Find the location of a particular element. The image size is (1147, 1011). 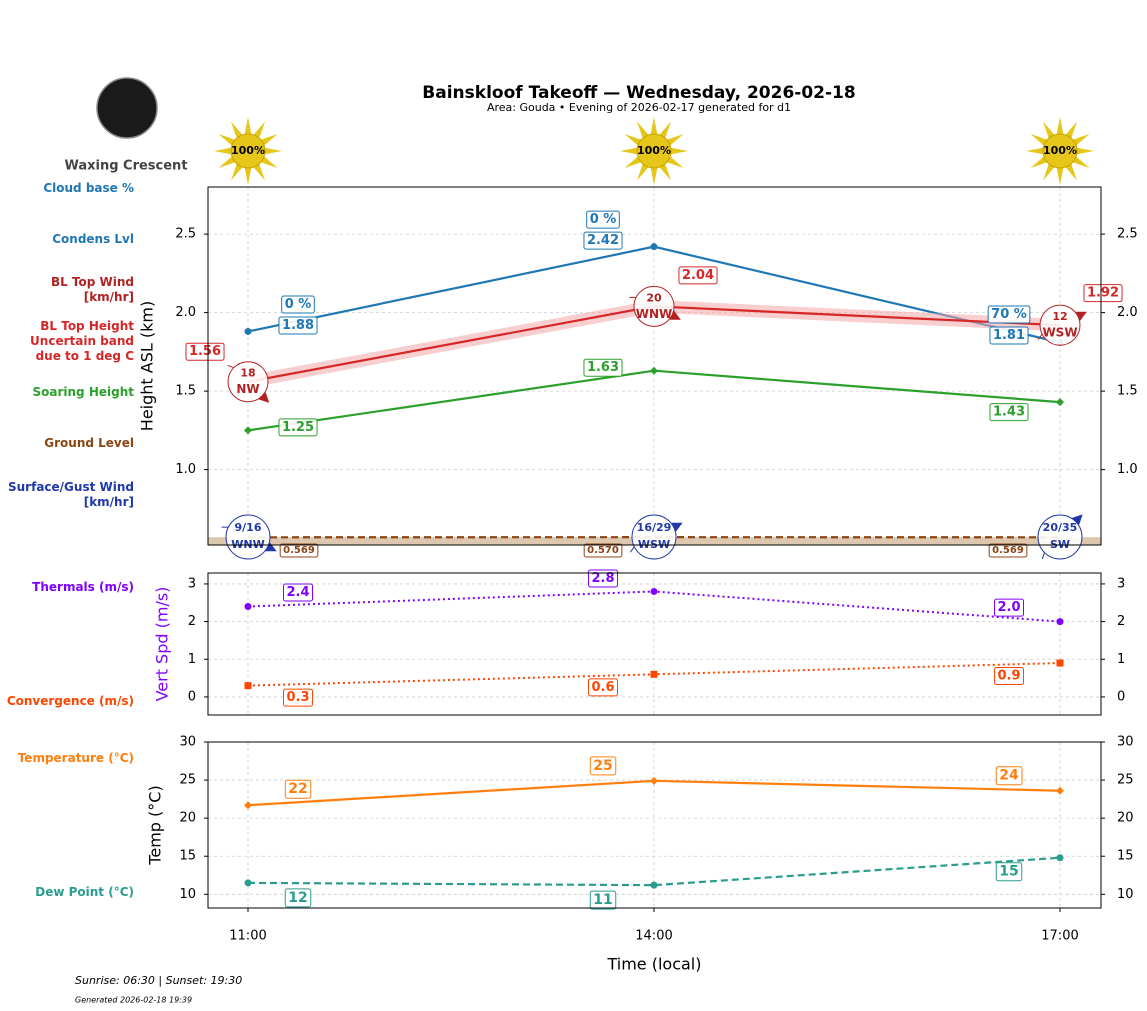

y-tick-label-right: 2.5 is located at coordinates (1127, 234).